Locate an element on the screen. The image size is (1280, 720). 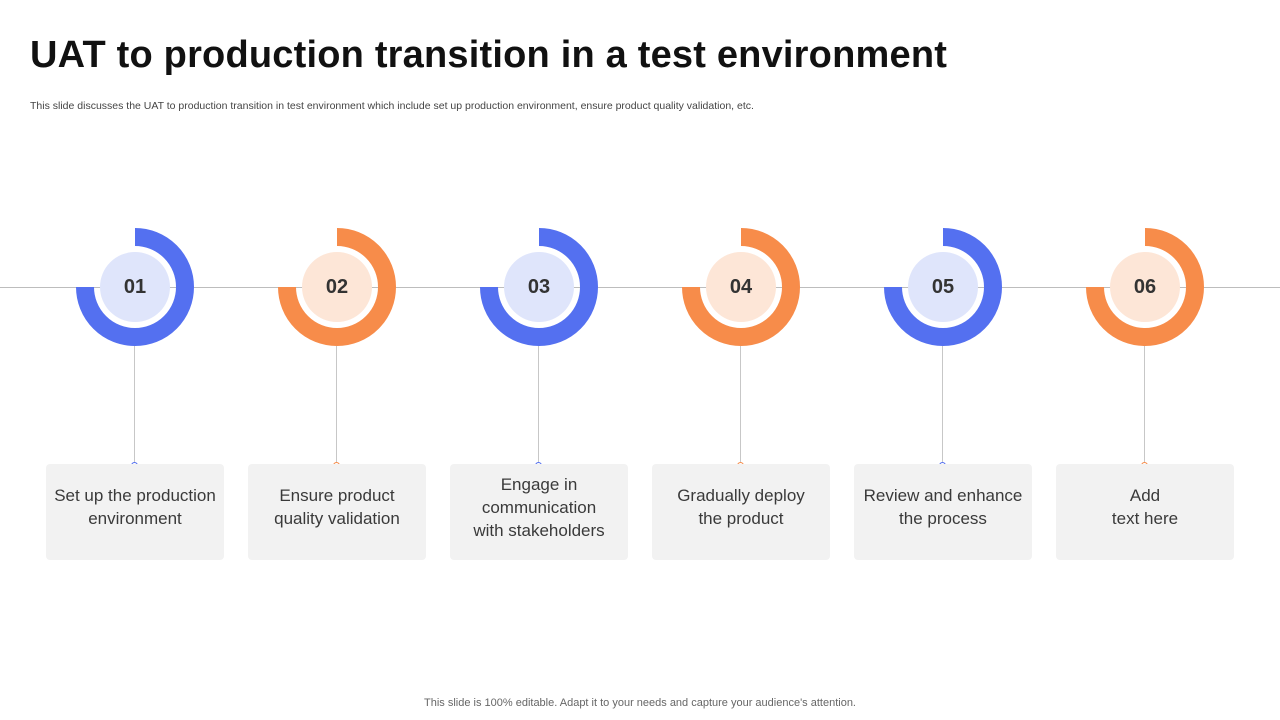
step-4: 04 Gradually deploy the product is located at coordinates (741, 394).